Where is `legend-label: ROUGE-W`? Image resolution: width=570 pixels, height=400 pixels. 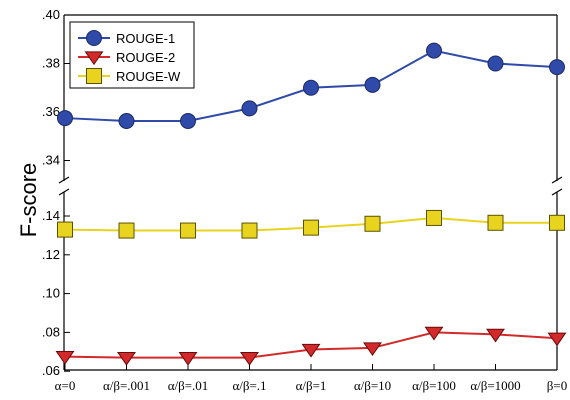
legend-label: ROUGE-W is located at coordinates (148, 76).